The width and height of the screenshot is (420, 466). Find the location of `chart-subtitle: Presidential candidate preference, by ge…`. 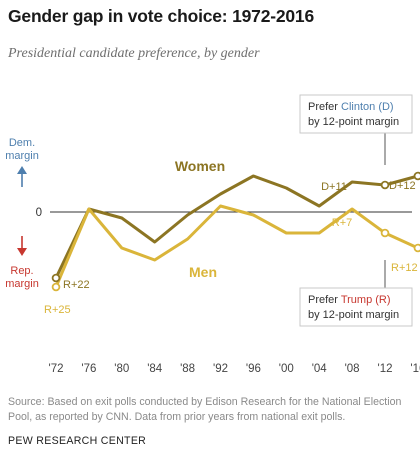

chart-subtitle: Presidential candidate preference, by ge… is located at coordinates (134, 53).